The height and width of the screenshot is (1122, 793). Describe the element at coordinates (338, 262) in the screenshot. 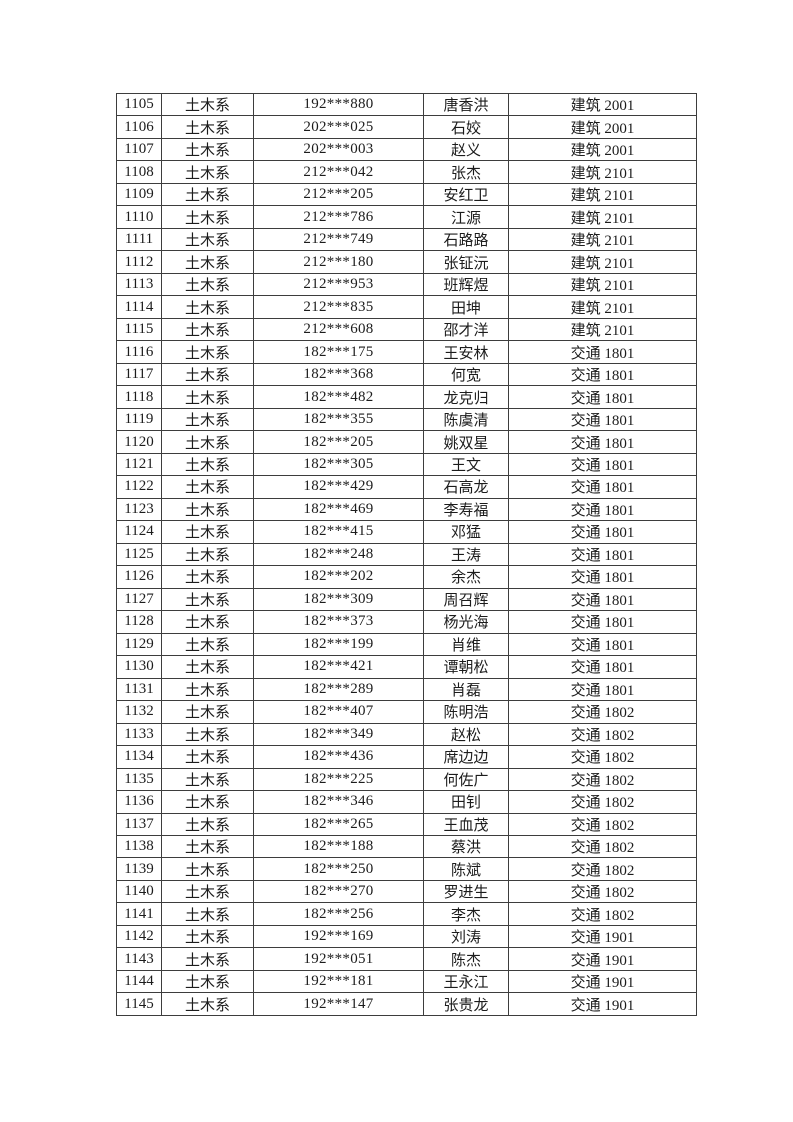

I see `cell-student-id: 212***180` at that location.